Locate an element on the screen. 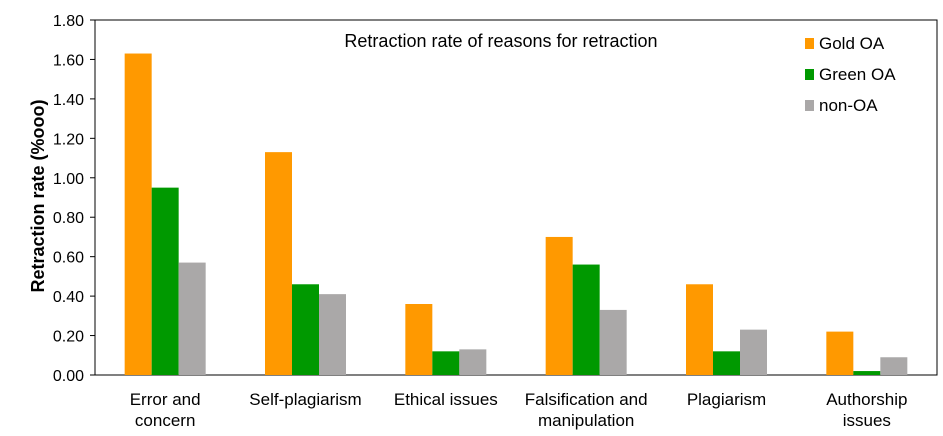 The width and height of the screenshot is (943, 436). y-tick-label: 1.60 is located at coordinates (68, 60).